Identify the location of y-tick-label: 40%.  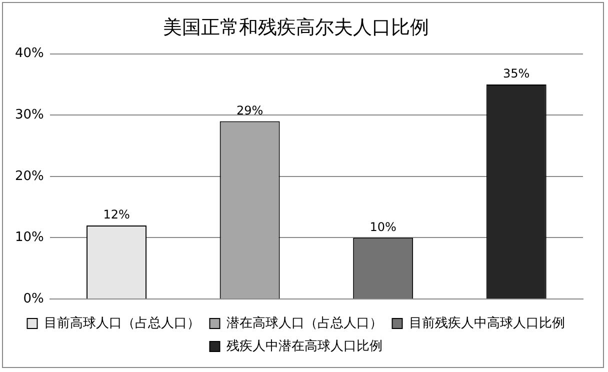
(29, 54).